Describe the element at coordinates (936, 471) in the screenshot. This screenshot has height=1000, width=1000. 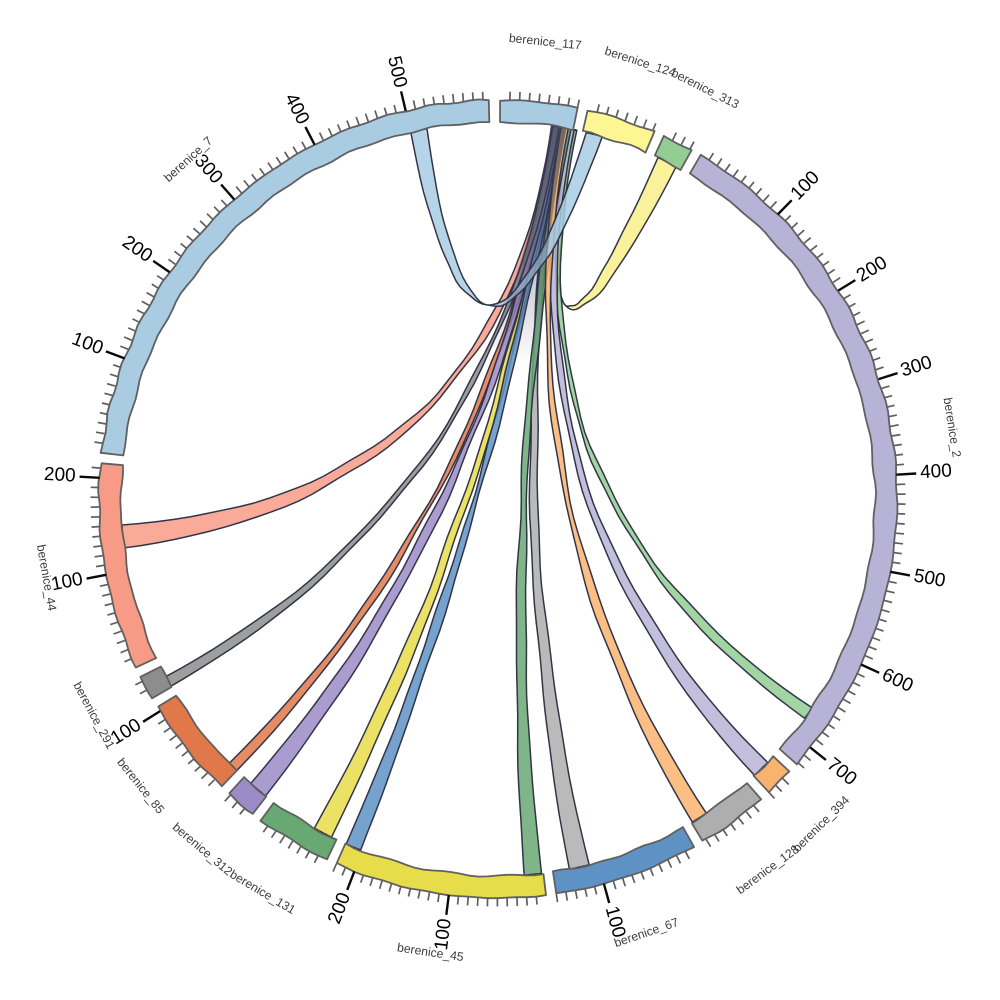
I see `svg-text: 400` at that location.